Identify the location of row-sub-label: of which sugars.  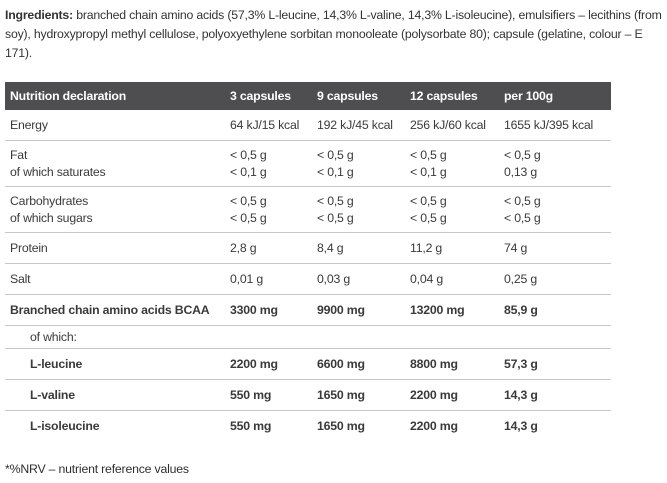
(51, 218).